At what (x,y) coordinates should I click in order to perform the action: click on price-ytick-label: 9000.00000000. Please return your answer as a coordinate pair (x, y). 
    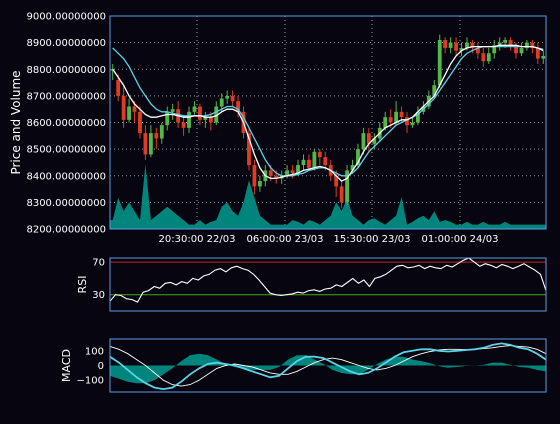
    Looking at the image, I should click on (66, 17).